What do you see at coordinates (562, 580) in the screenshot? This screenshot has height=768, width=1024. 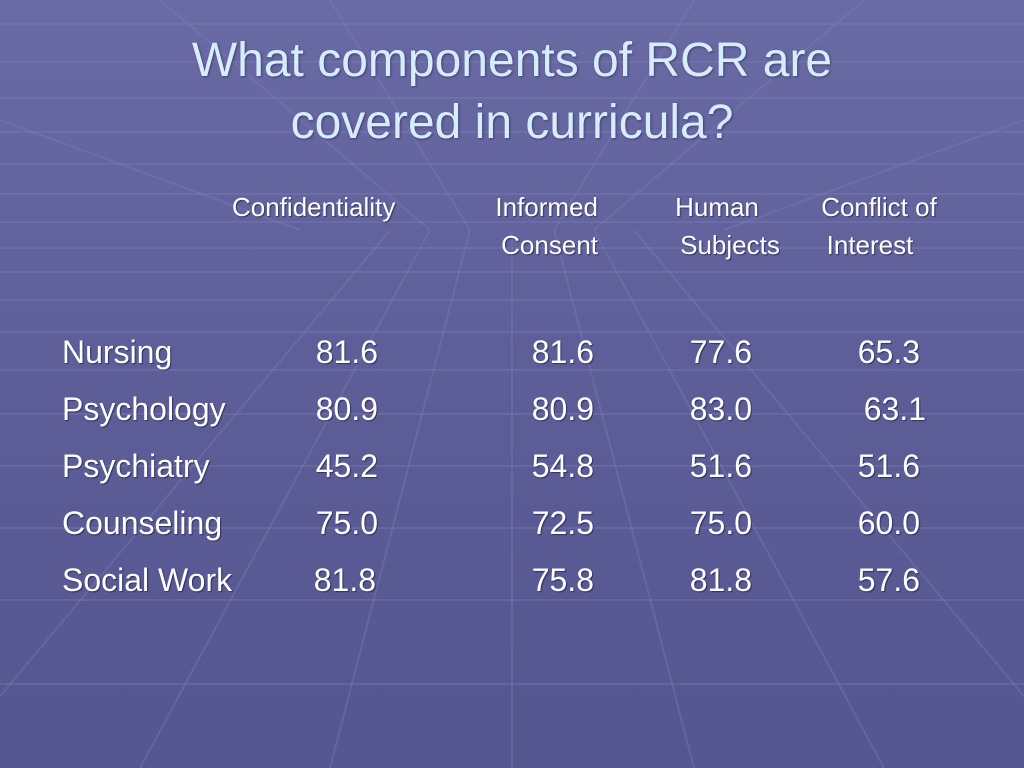 I see `table-cell: 75.8` at bounding box center [562, 580].